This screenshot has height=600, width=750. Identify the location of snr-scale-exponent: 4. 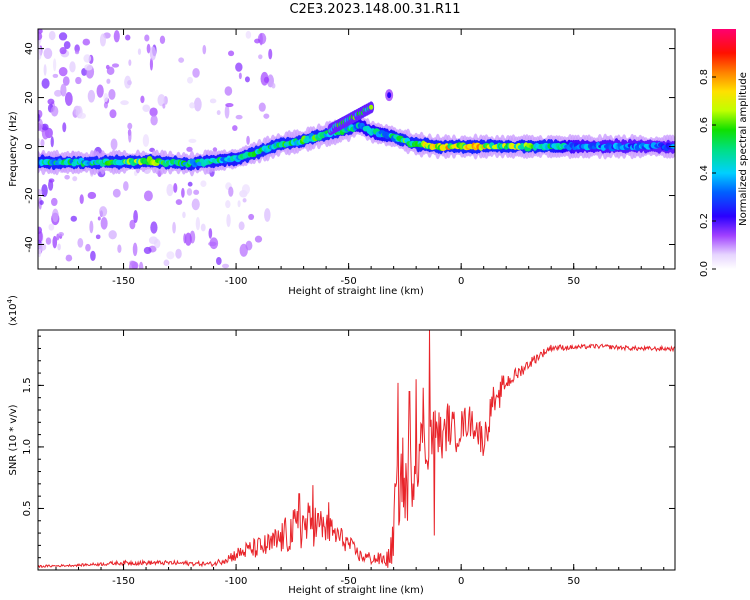
(10, 300).